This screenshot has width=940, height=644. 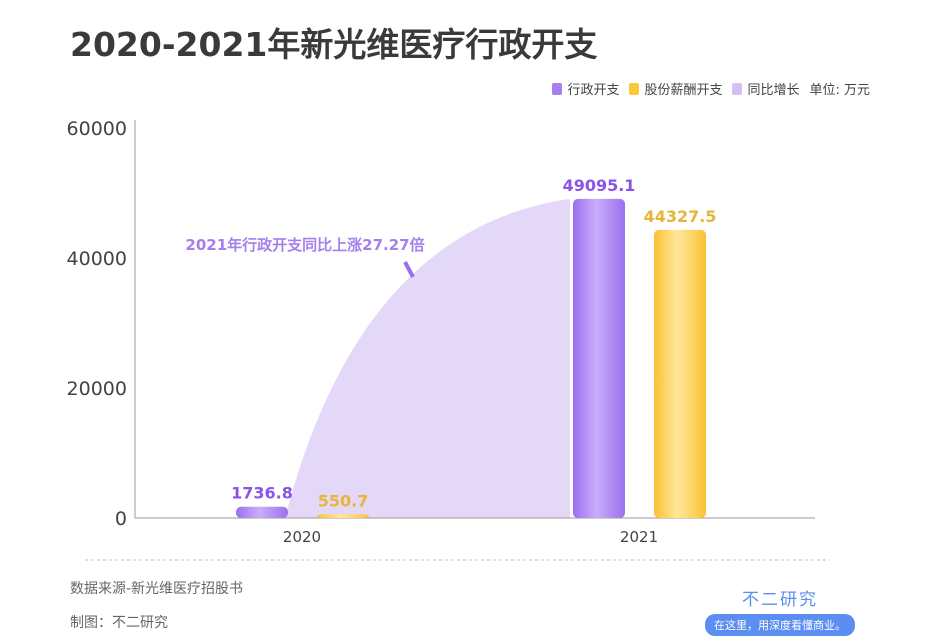 What do you see at coordinates (639, 537) in the screenshot?
I see `x-tick-label: 2021` at bounding box center [639, 537].